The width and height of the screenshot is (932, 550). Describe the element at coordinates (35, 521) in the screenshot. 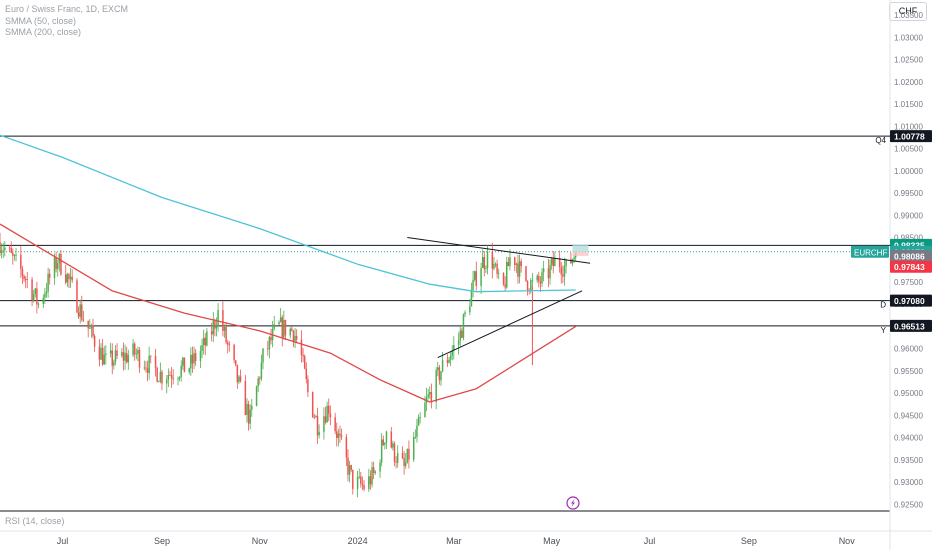

I see `rsi-legend: RSI (14, close)` at that location.